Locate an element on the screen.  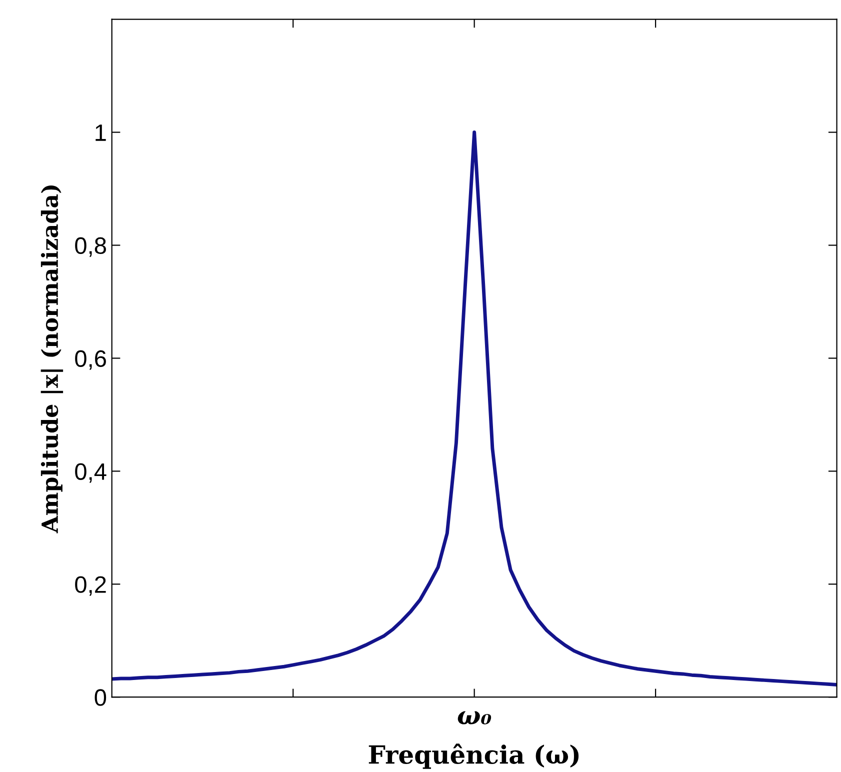
y-tick-label: 0,8 is located at coordinates (90, 247).